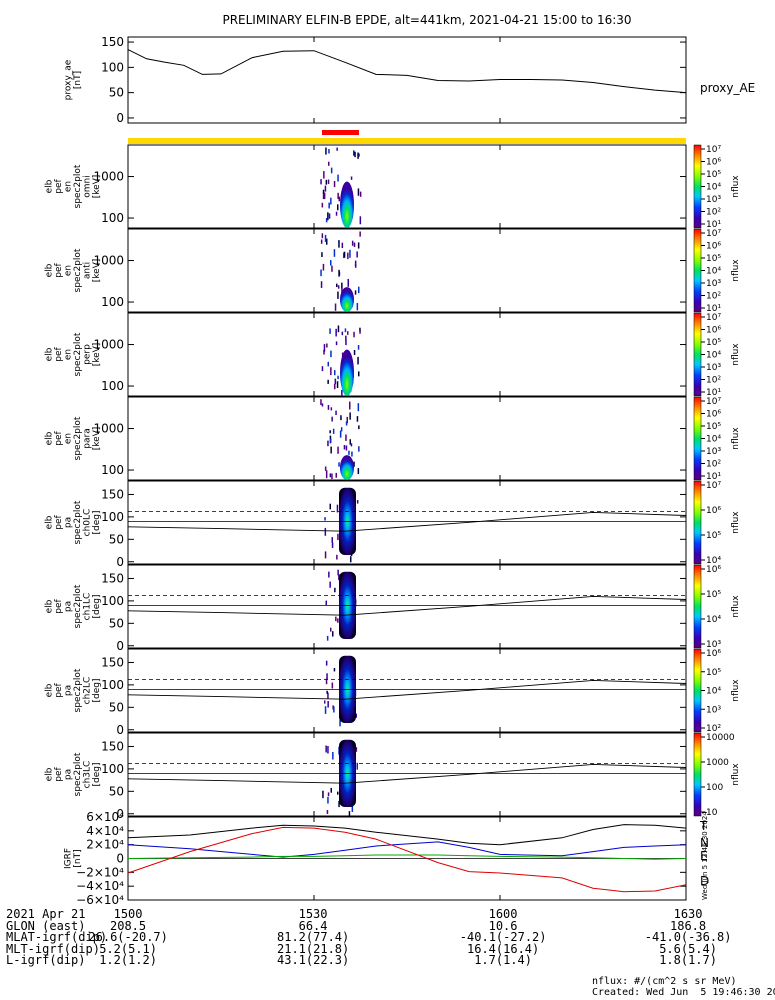  What do you see at coordinates (407, 605) in the screenshot?
I see `loss-cone-curve` at bounding box center [407, 605].